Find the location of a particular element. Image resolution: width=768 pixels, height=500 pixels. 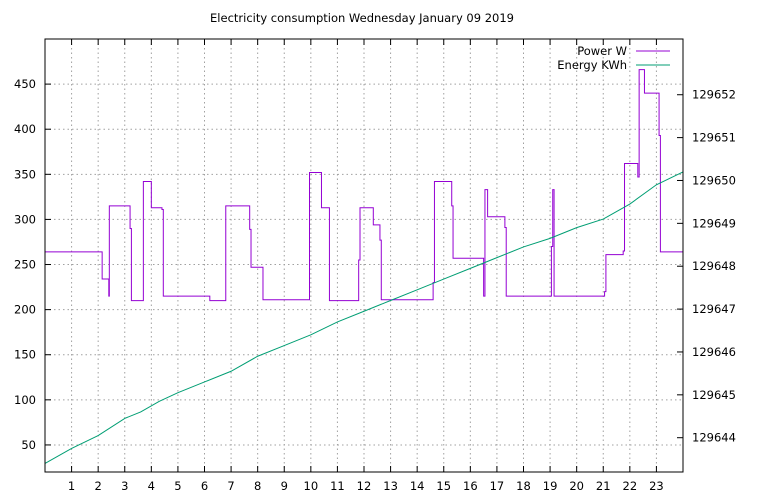

x-tick-label: 18 is located at coordinates (523, 486).